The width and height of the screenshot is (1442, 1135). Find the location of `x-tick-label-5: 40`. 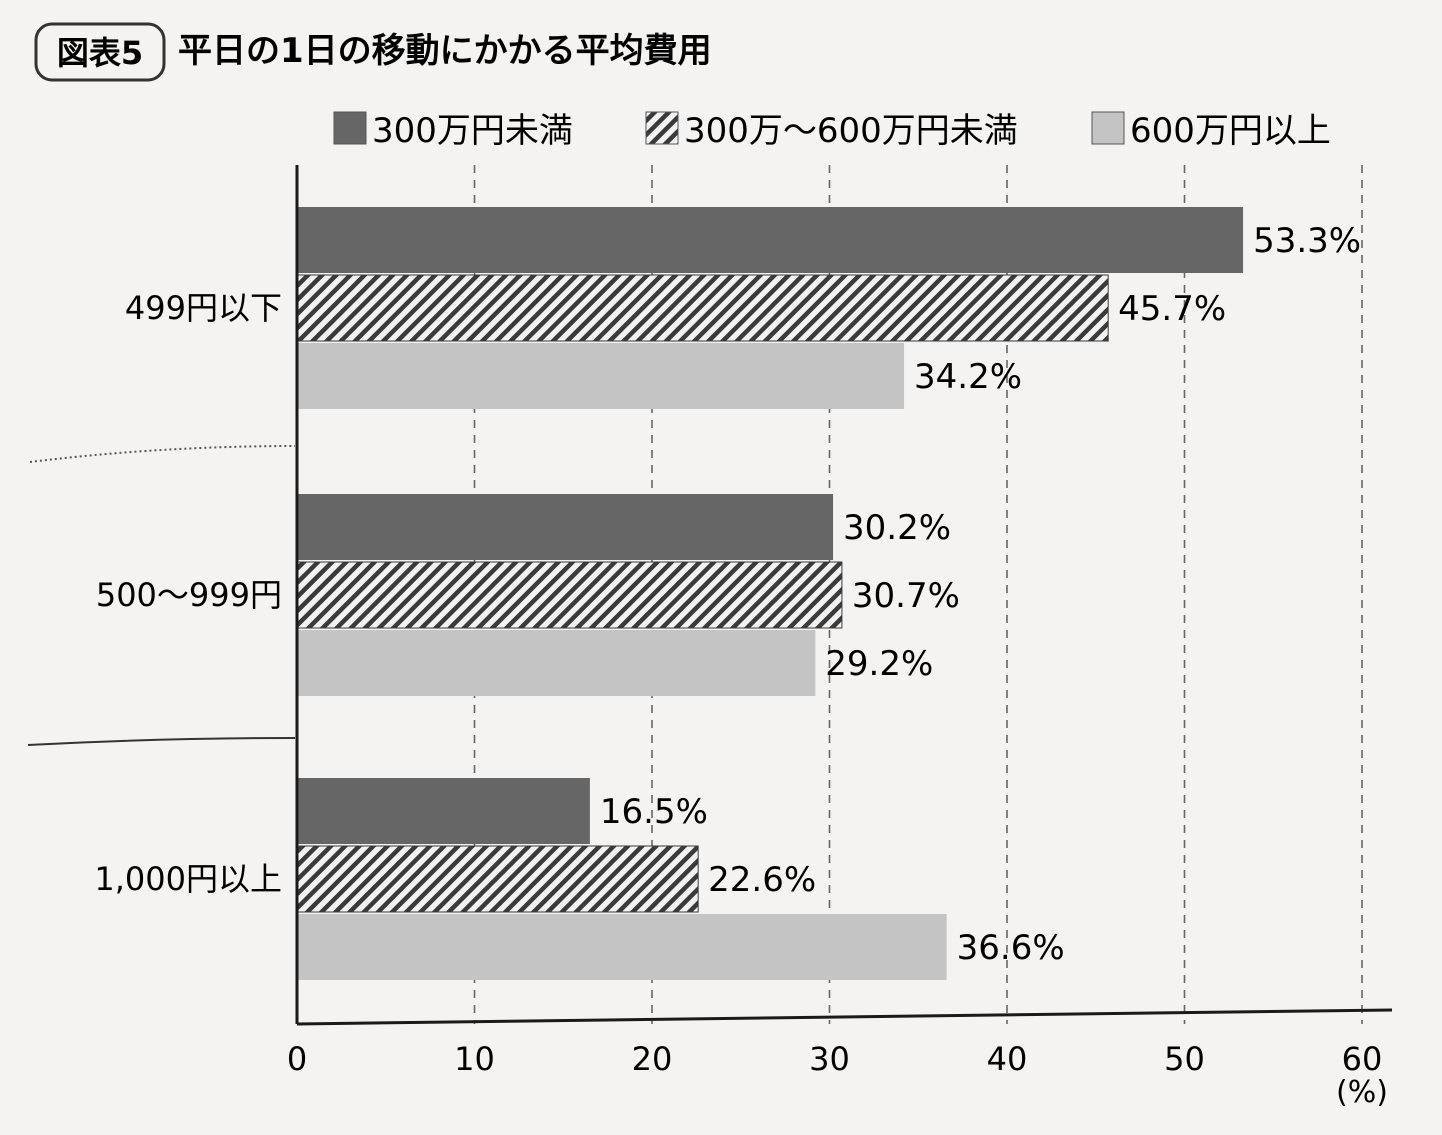

x-tick-label-5: 40 is located at coordinates (1007, 1059).